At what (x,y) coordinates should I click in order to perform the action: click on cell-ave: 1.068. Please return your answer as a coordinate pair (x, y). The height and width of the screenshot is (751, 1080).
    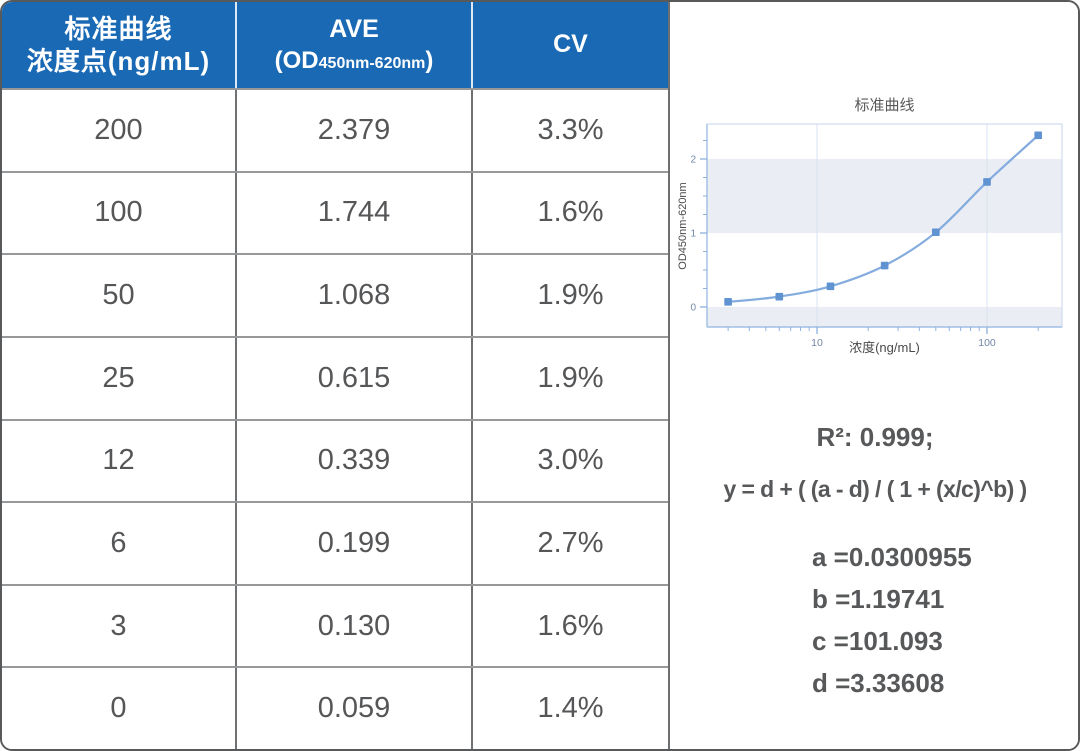
    Looking at the image, I should click on (355, 295).